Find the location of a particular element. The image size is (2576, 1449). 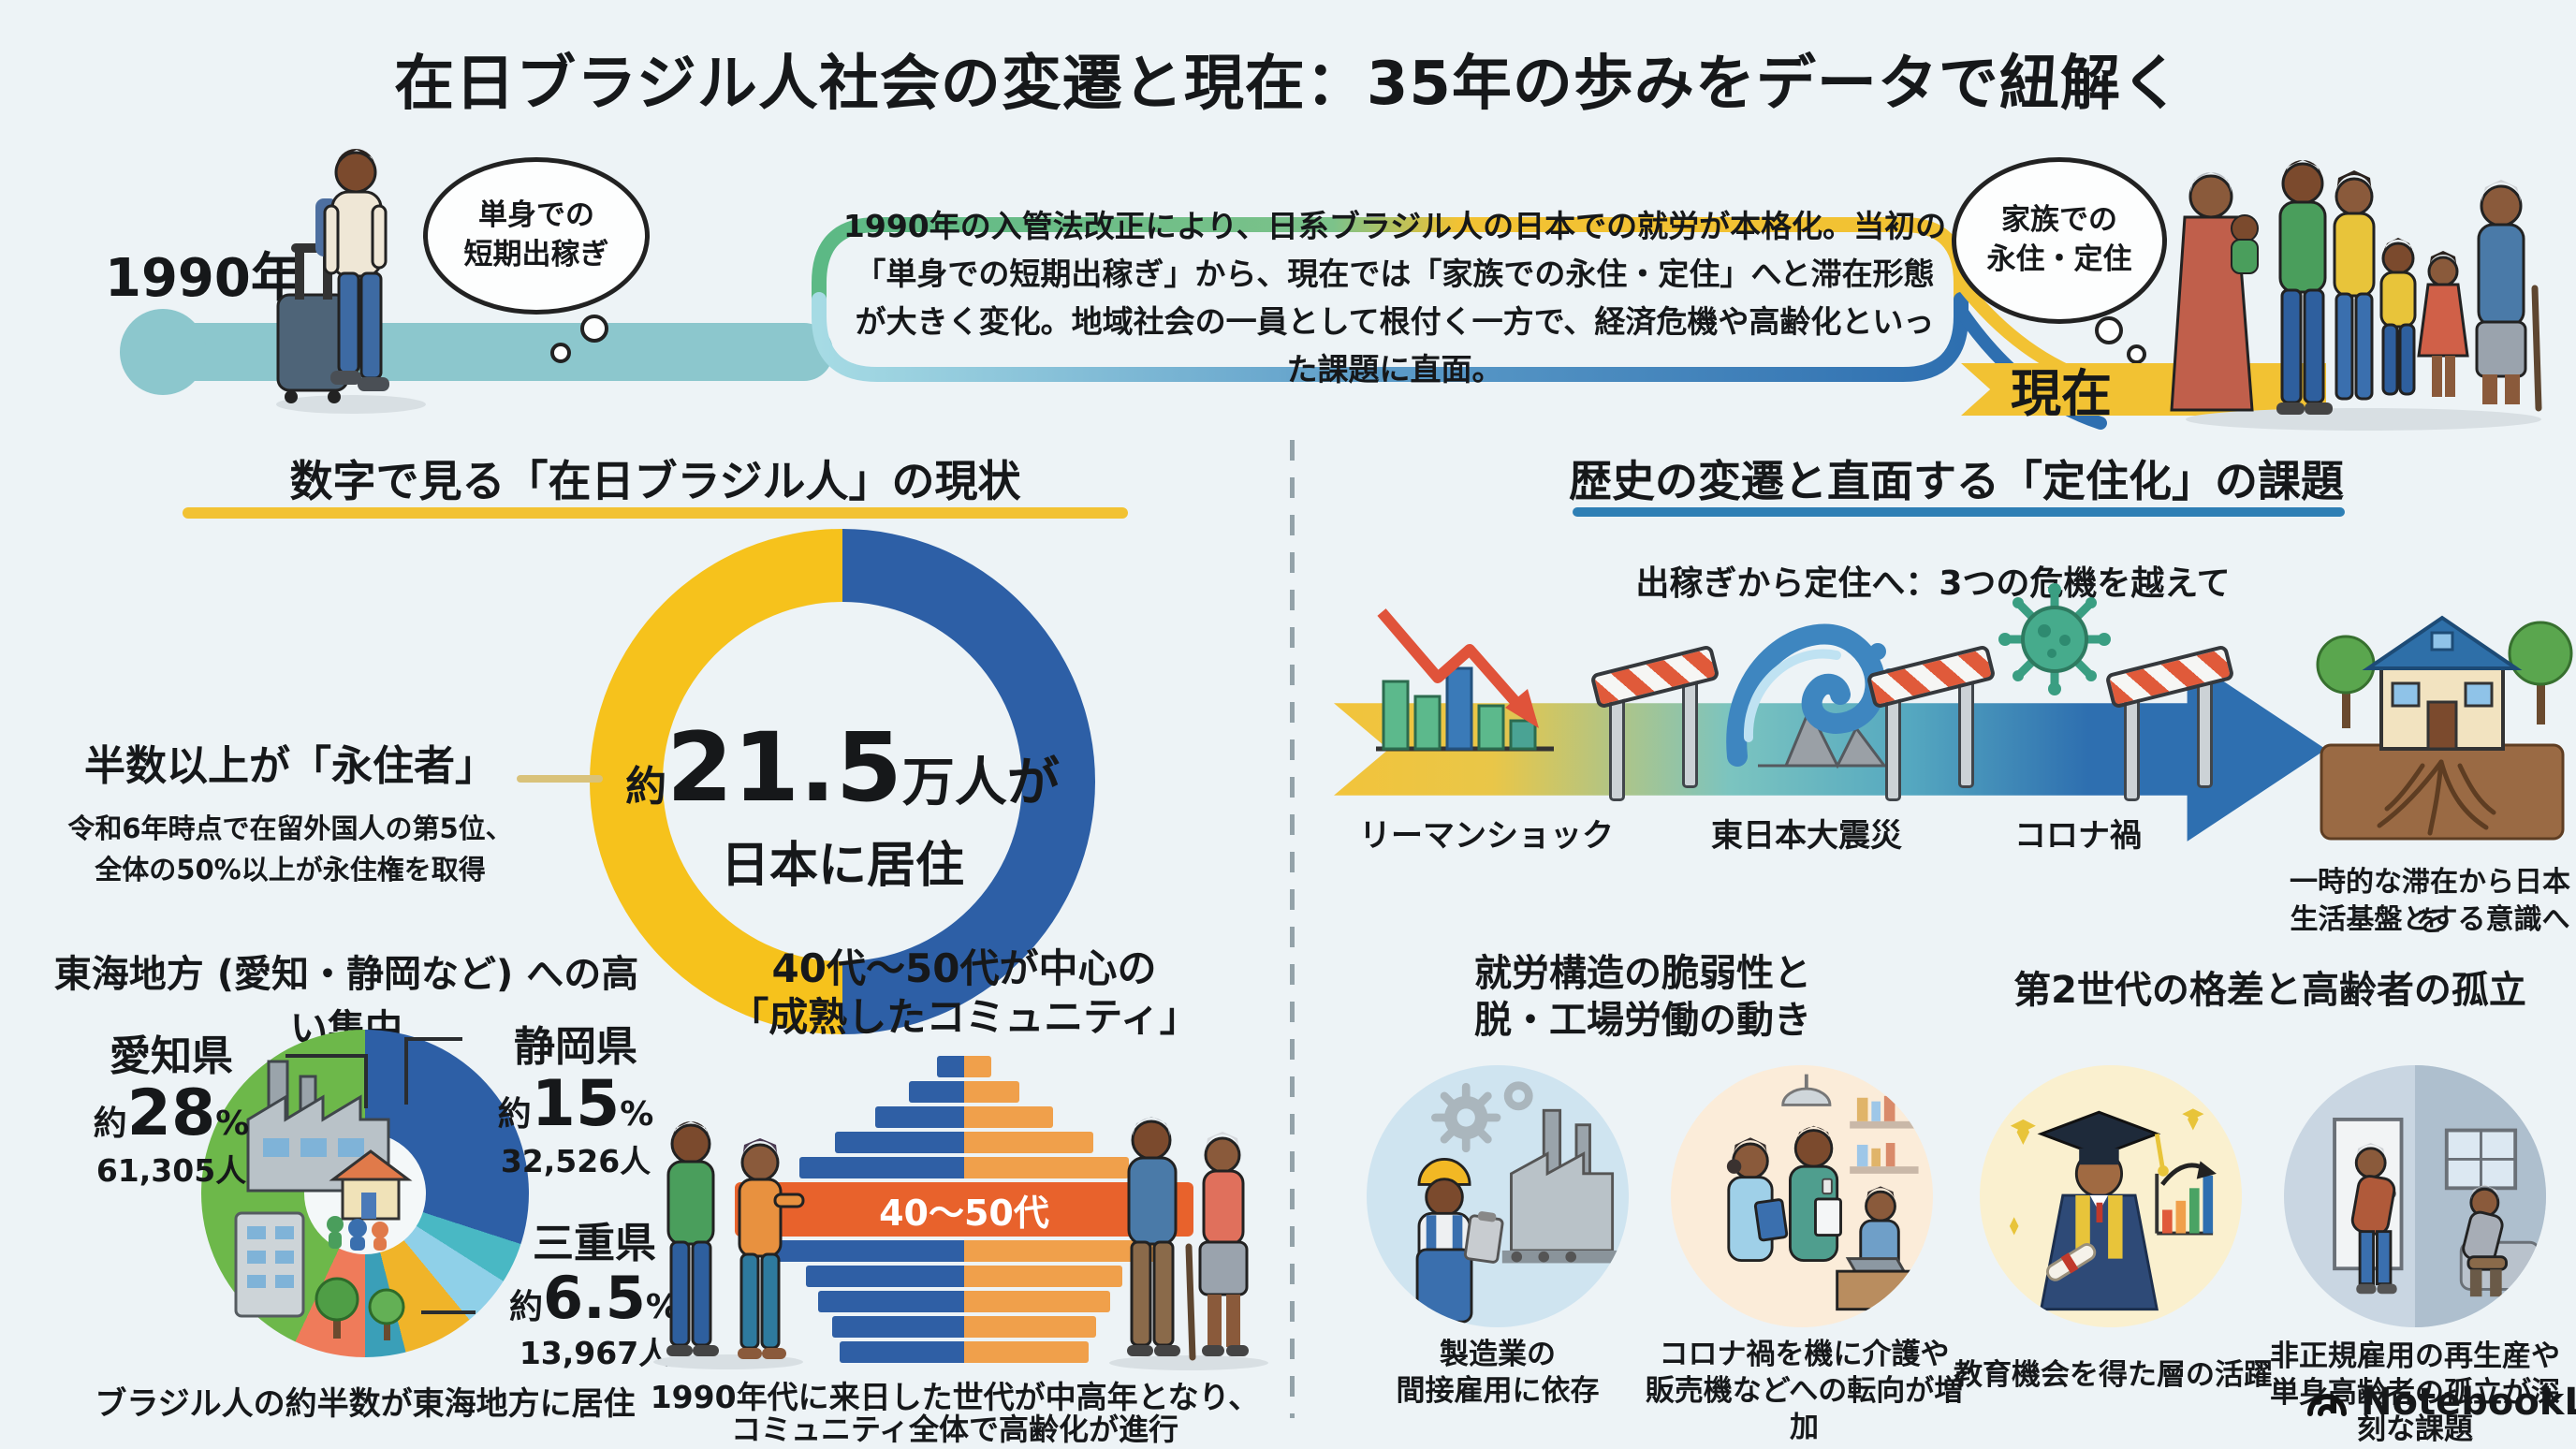

mie-approx: 約 is located at coordinates (526, 1307).